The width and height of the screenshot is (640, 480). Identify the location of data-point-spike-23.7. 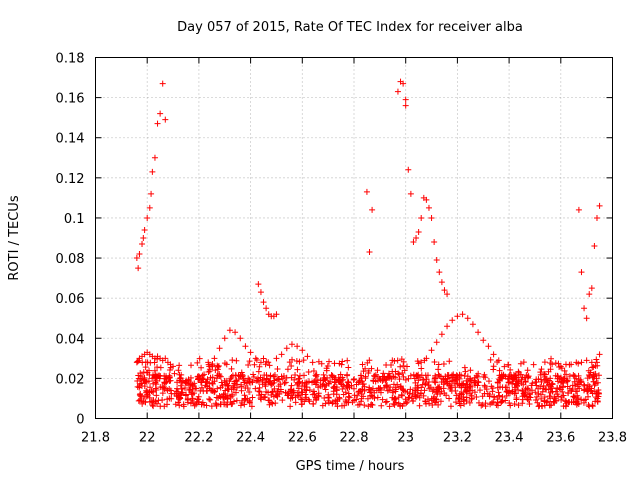
(594, 246).